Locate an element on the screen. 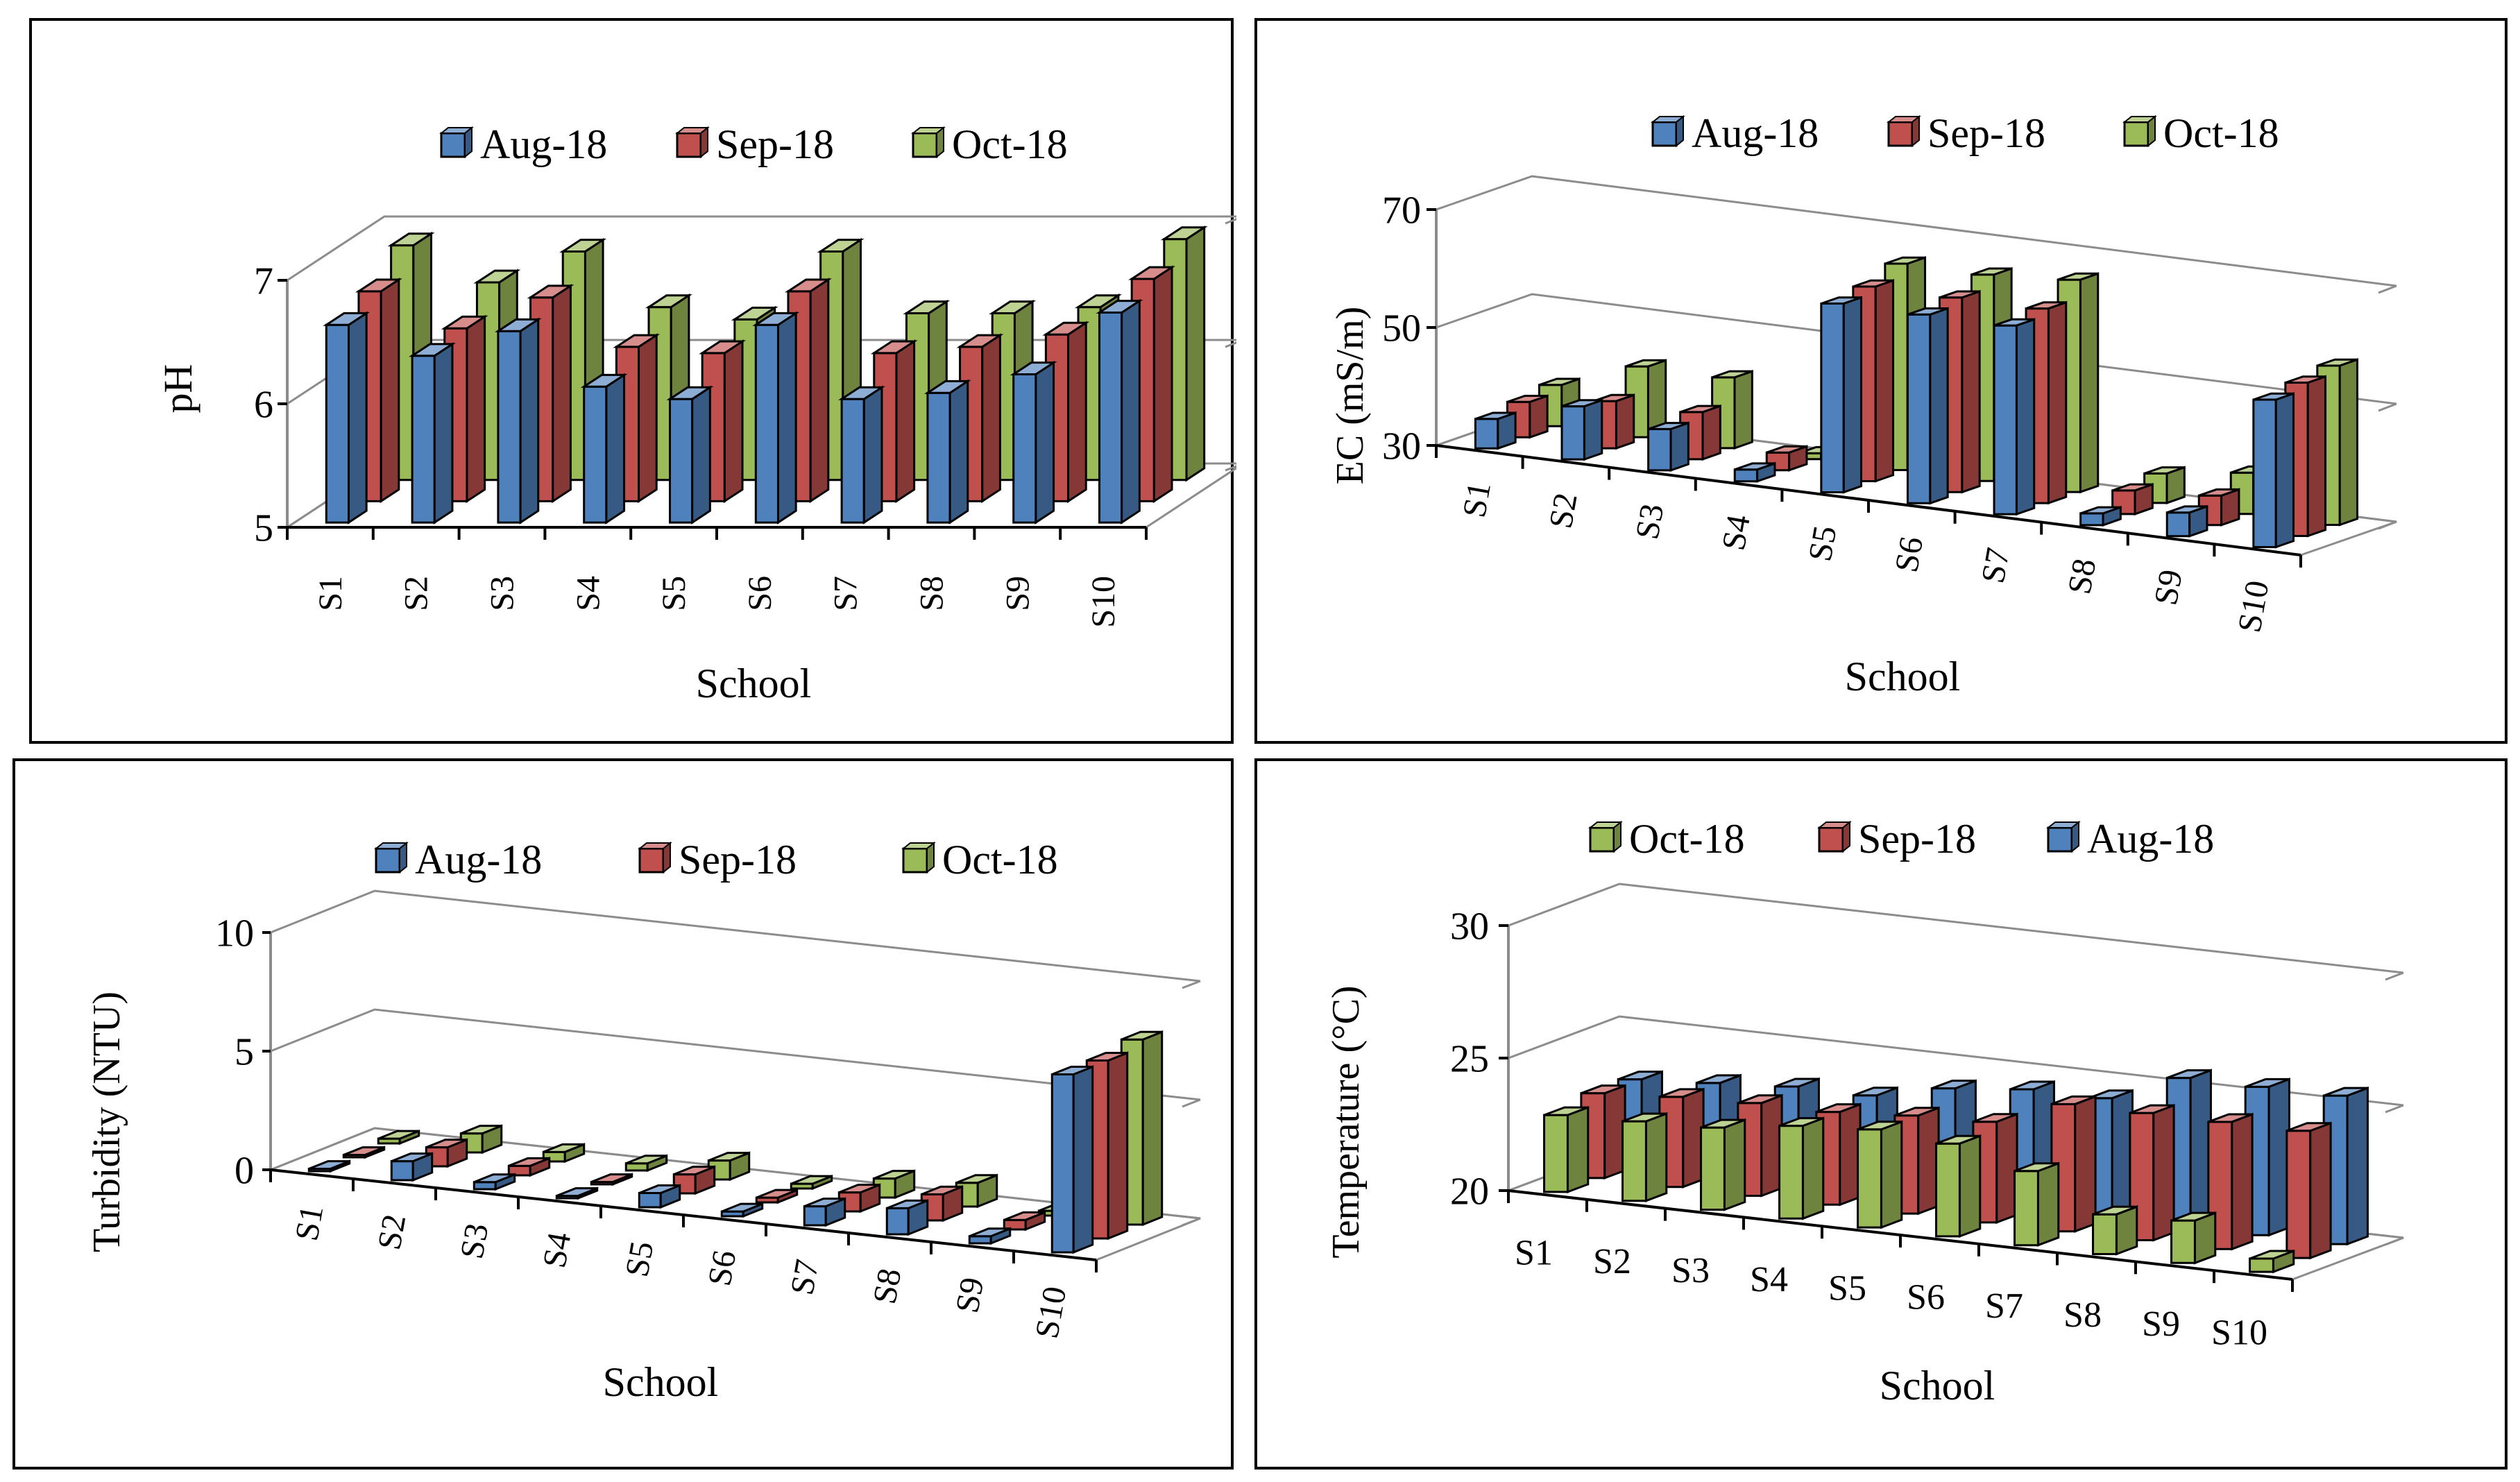 This screenshot has width=2520, height=1482. ec-legend-label-Aug-18: Aug-18 is located at coordinates (1755, 133).